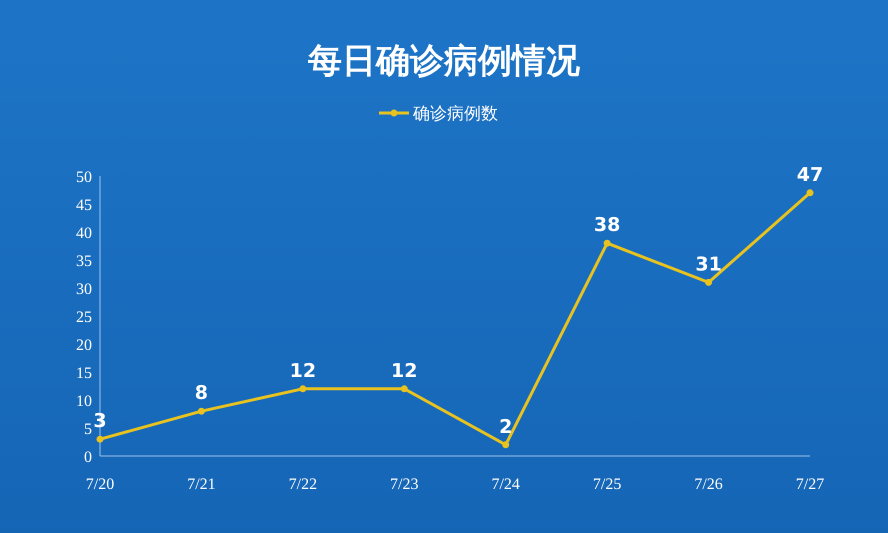 The image size is (888, 533). Describe the element at coordinates (88, 429) in the screenshot. I see `y-tick-label: 5` at that location.